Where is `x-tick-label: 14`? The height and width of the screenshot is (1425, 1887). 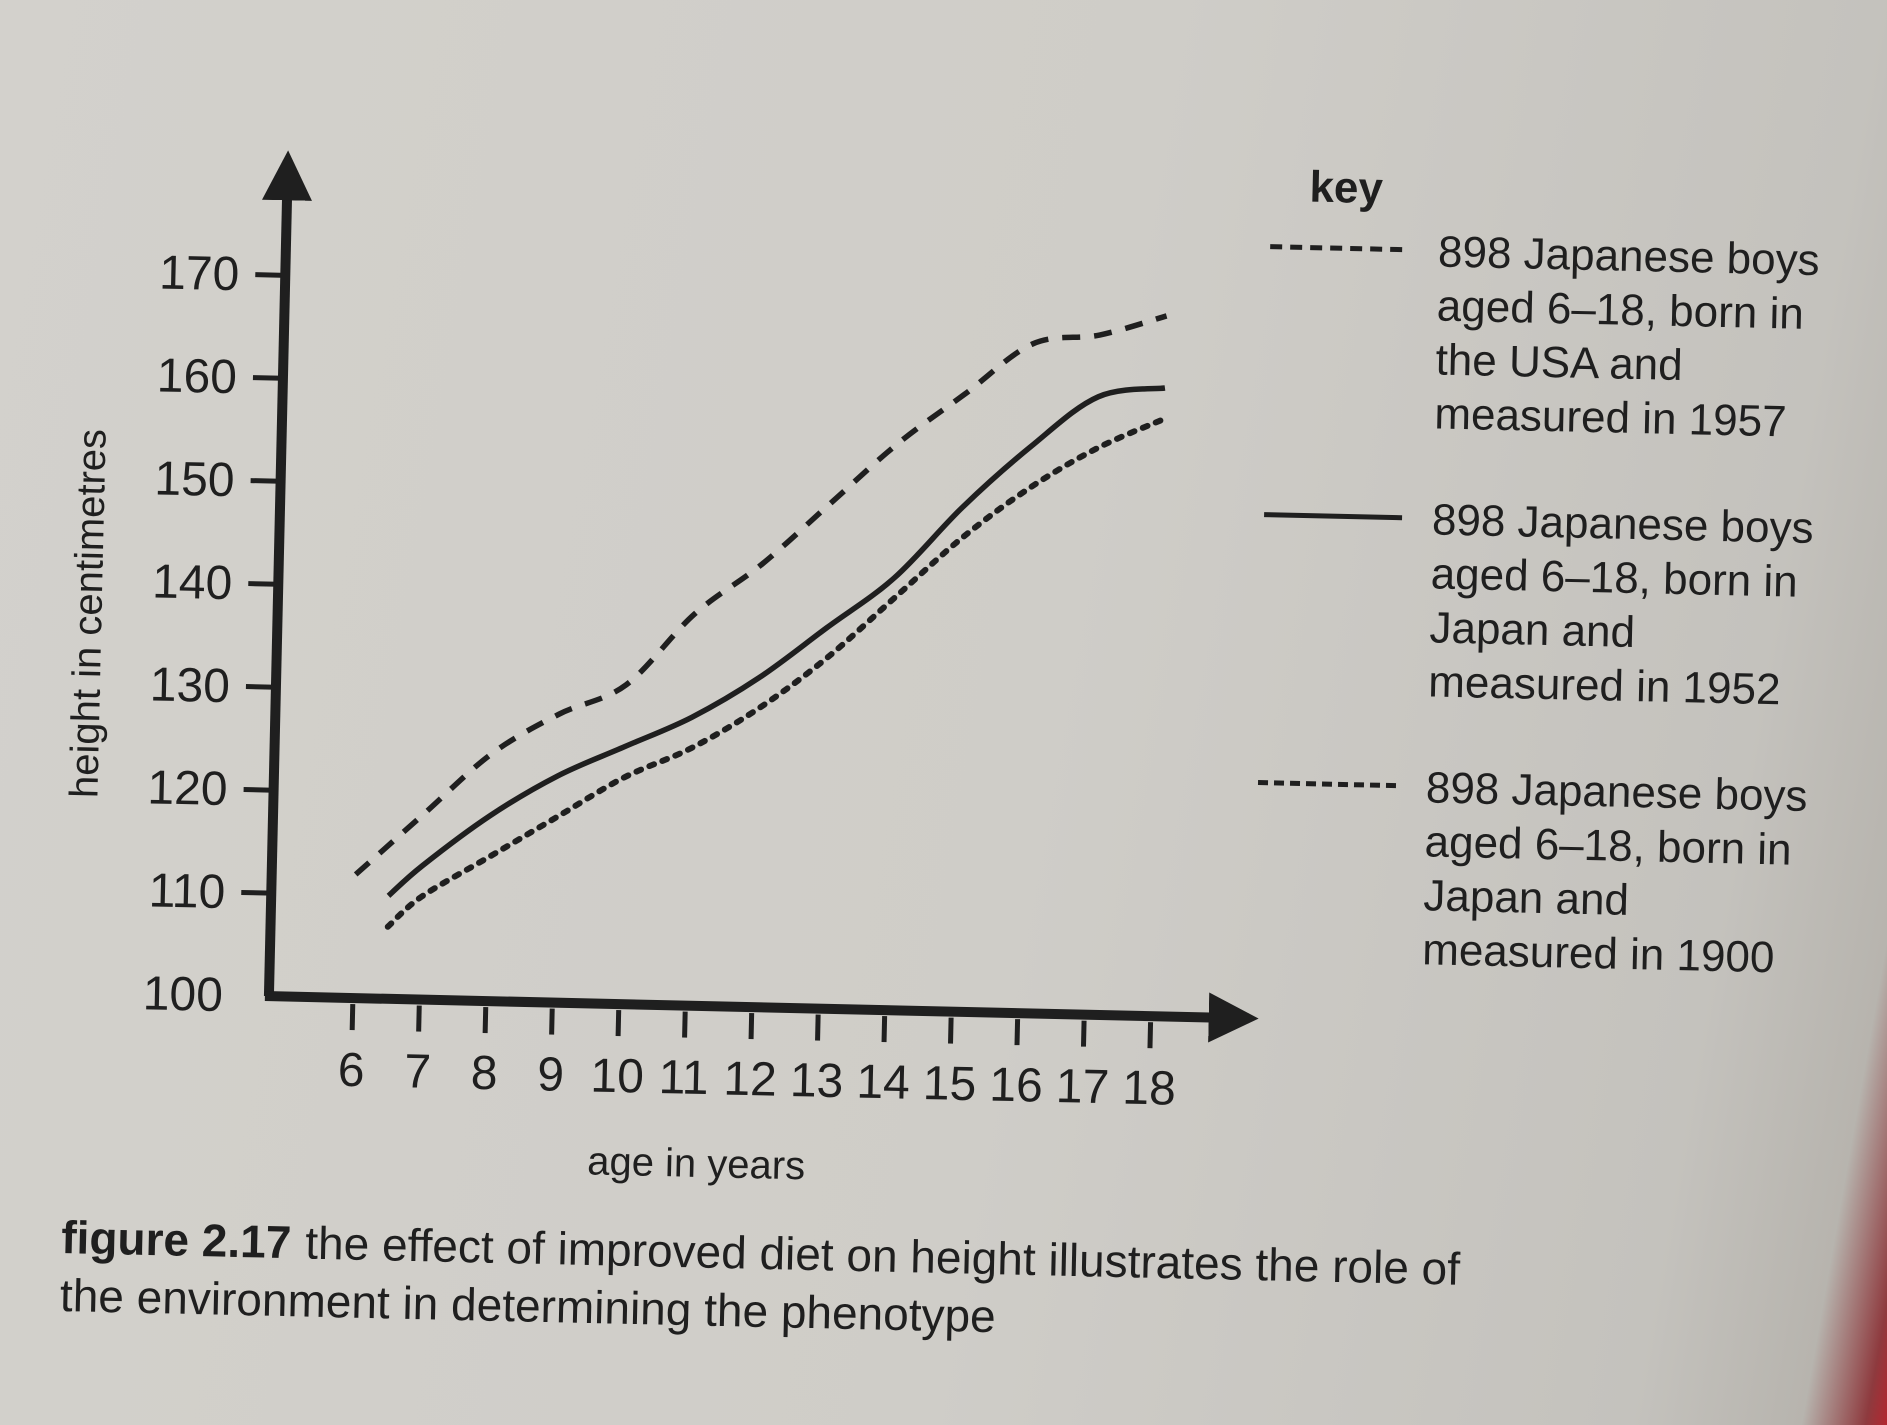
x-tick-label: 14 is located at coordinates (883, 1082).